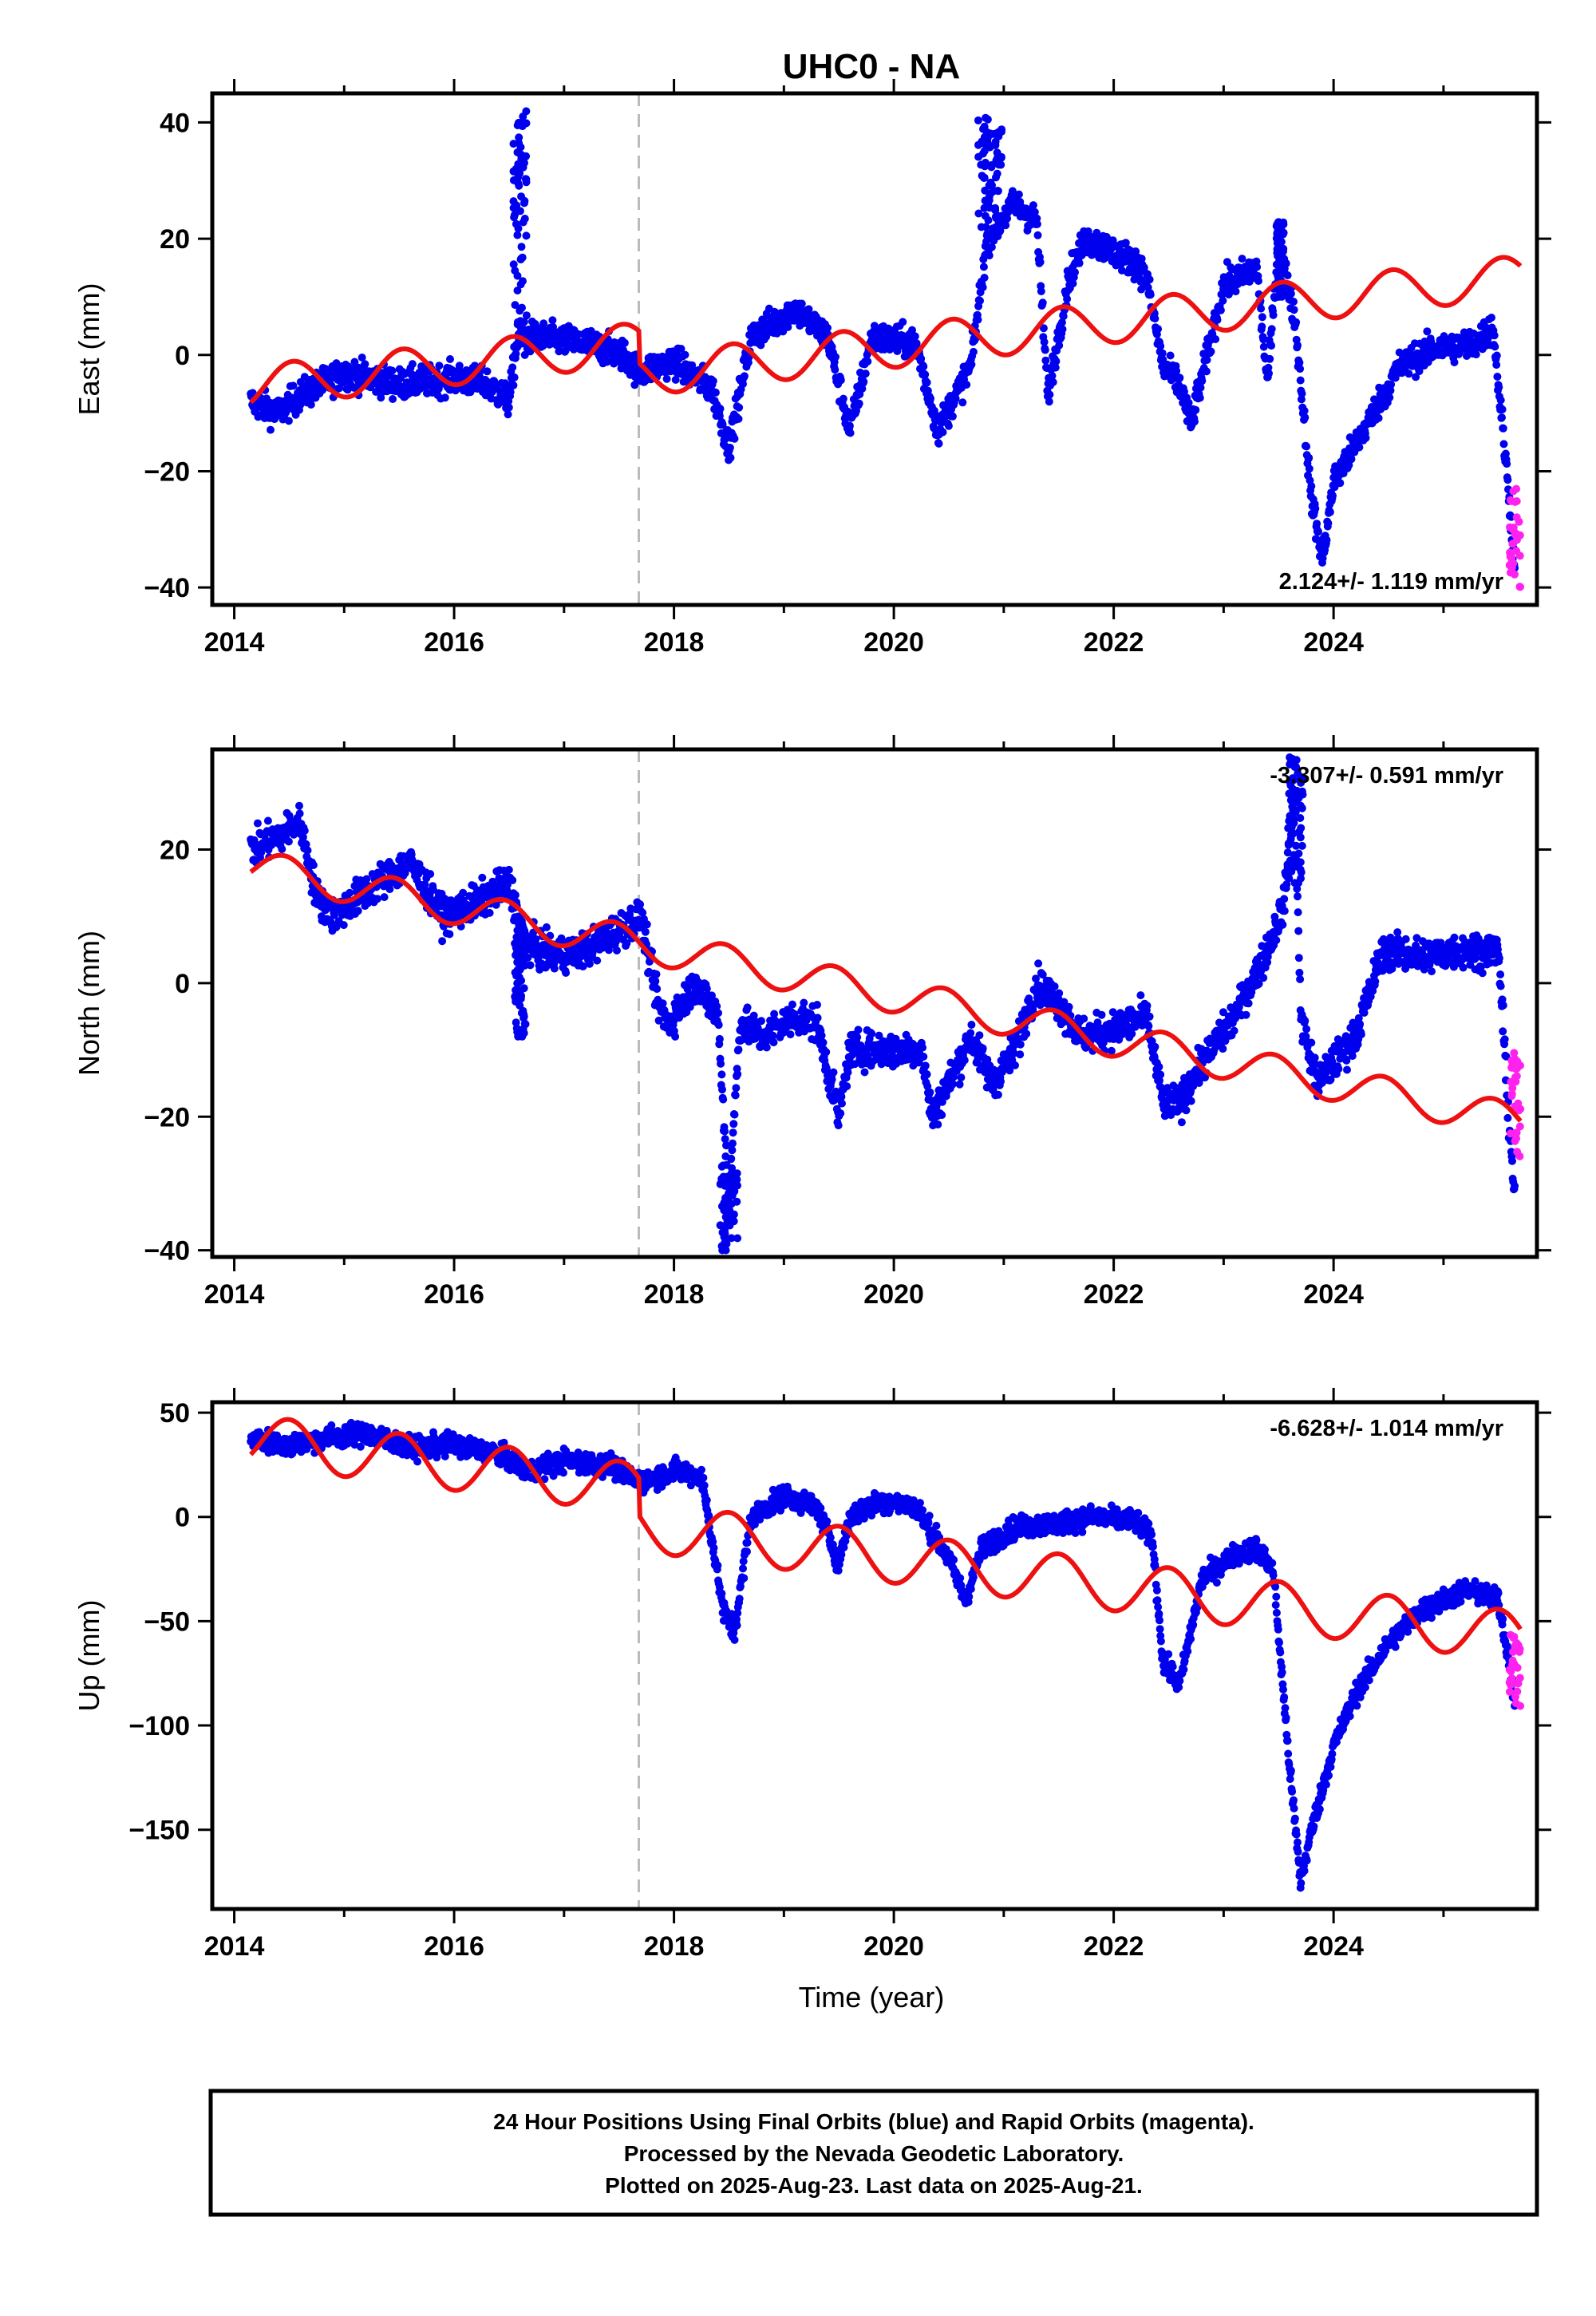 The image size is (1596, 2316). What do you see at coordinates (1114, 642) in the screenshot?
I see `east-x-tick-label: 2022` at bounding box center [1114, 642].